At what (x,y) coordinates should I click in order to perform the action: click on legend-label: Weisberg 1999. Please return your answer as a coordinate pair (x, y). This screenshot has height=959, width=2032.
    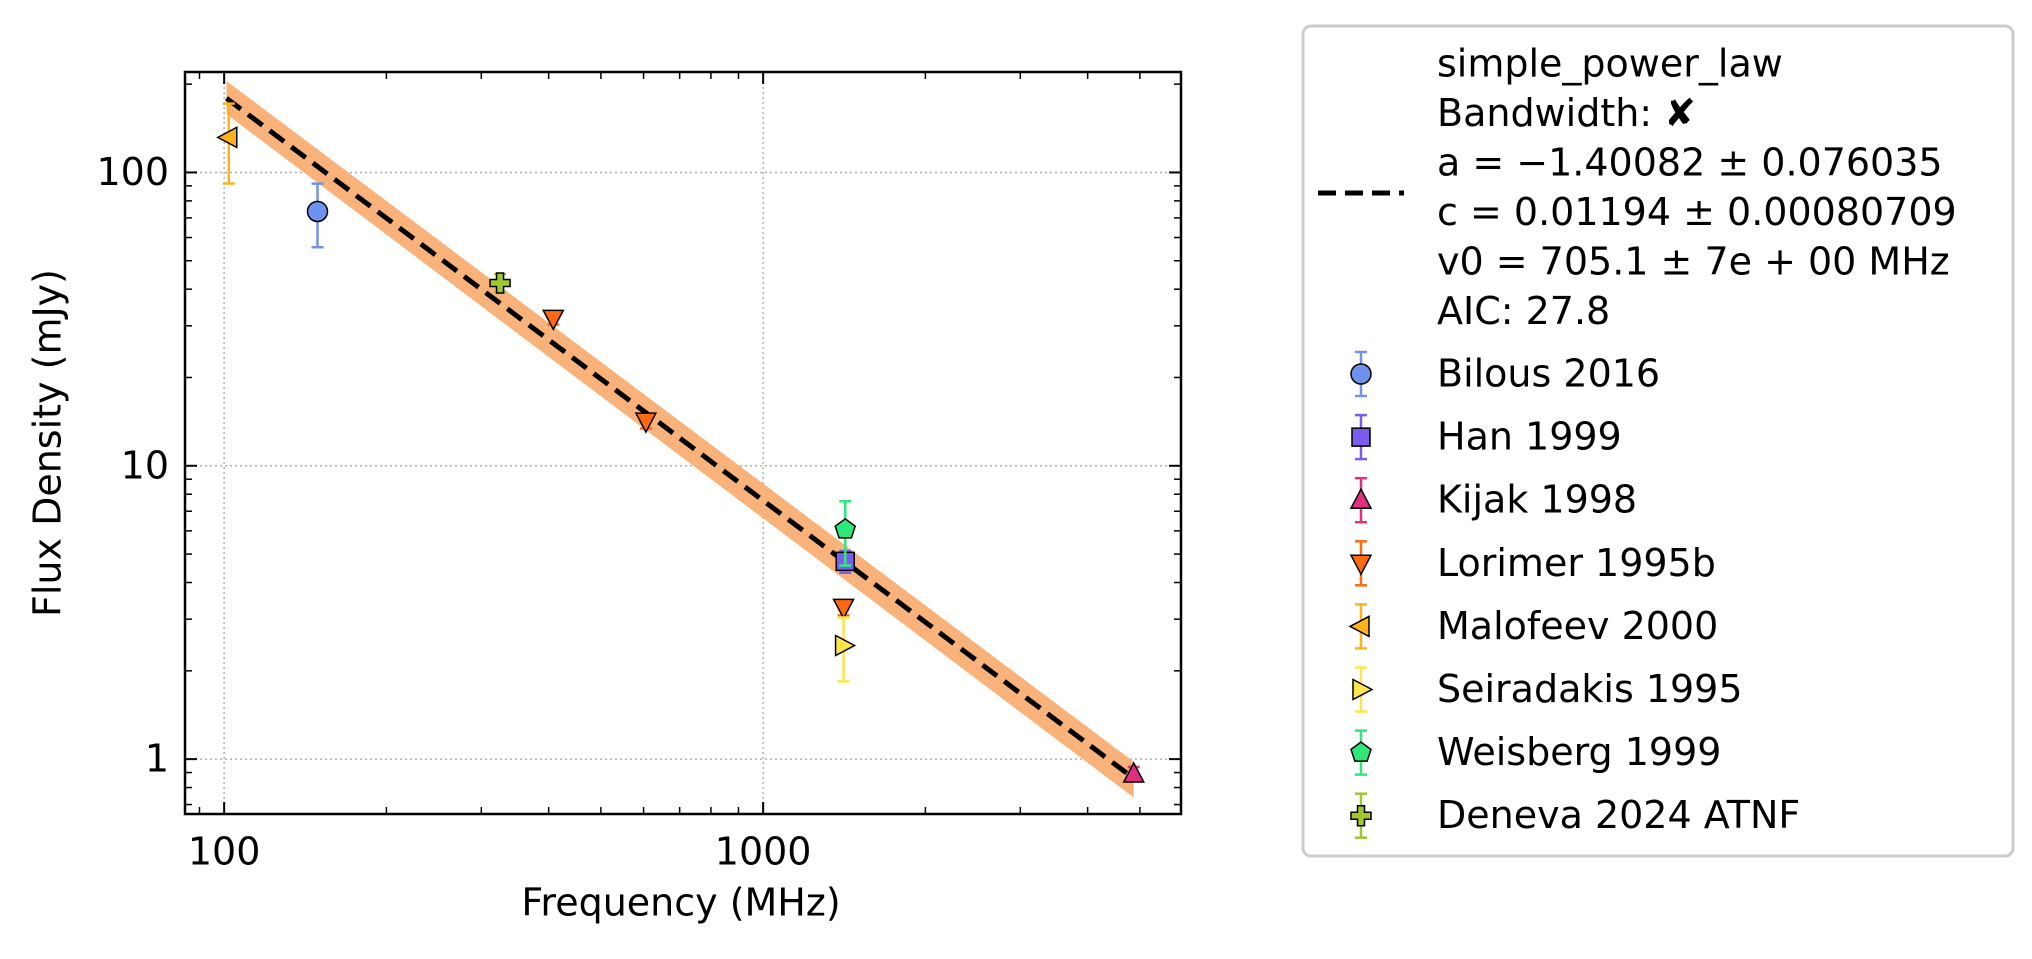
    Looking at the image, I should click on (1579, 752).